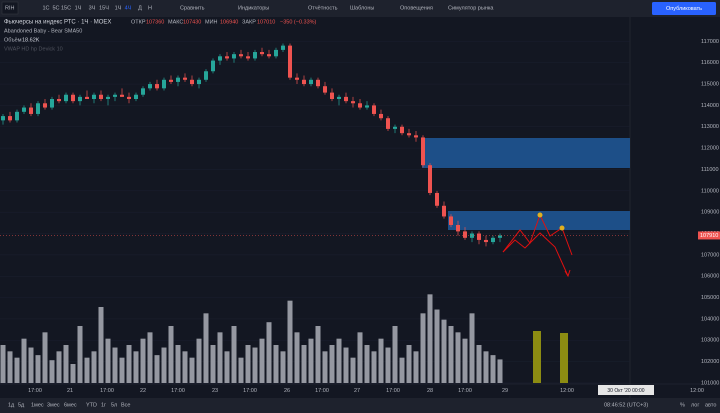  What do you see at coordinates (323, 8) in the screenshot?
I see `toolbar-button: Отчётность` at bounding box center [323, 8].